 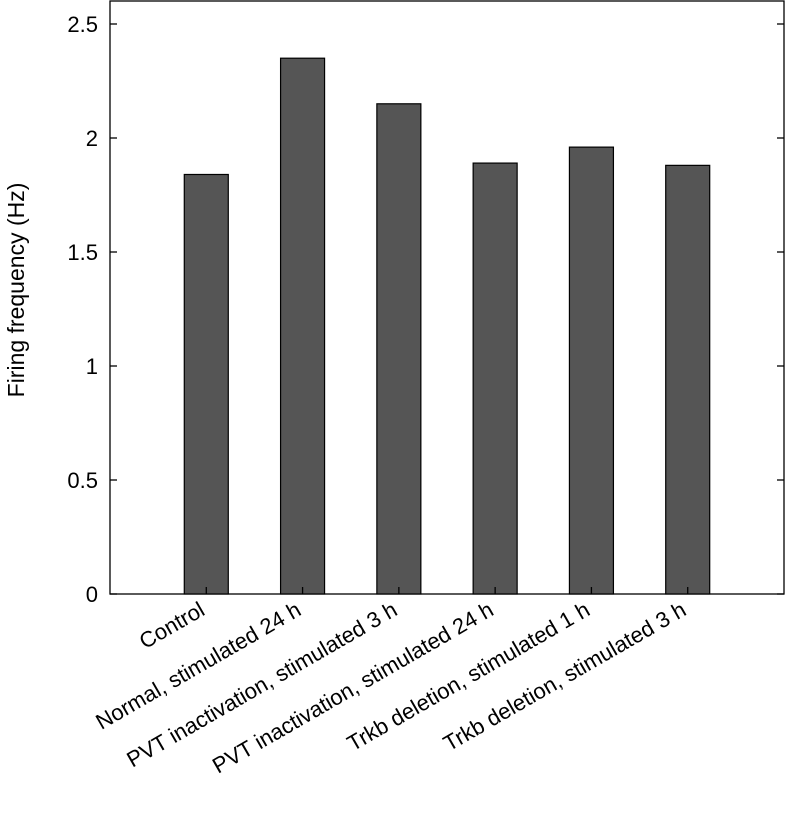 I want to click on x-tick-label: Control, so click(x=172, y=625).